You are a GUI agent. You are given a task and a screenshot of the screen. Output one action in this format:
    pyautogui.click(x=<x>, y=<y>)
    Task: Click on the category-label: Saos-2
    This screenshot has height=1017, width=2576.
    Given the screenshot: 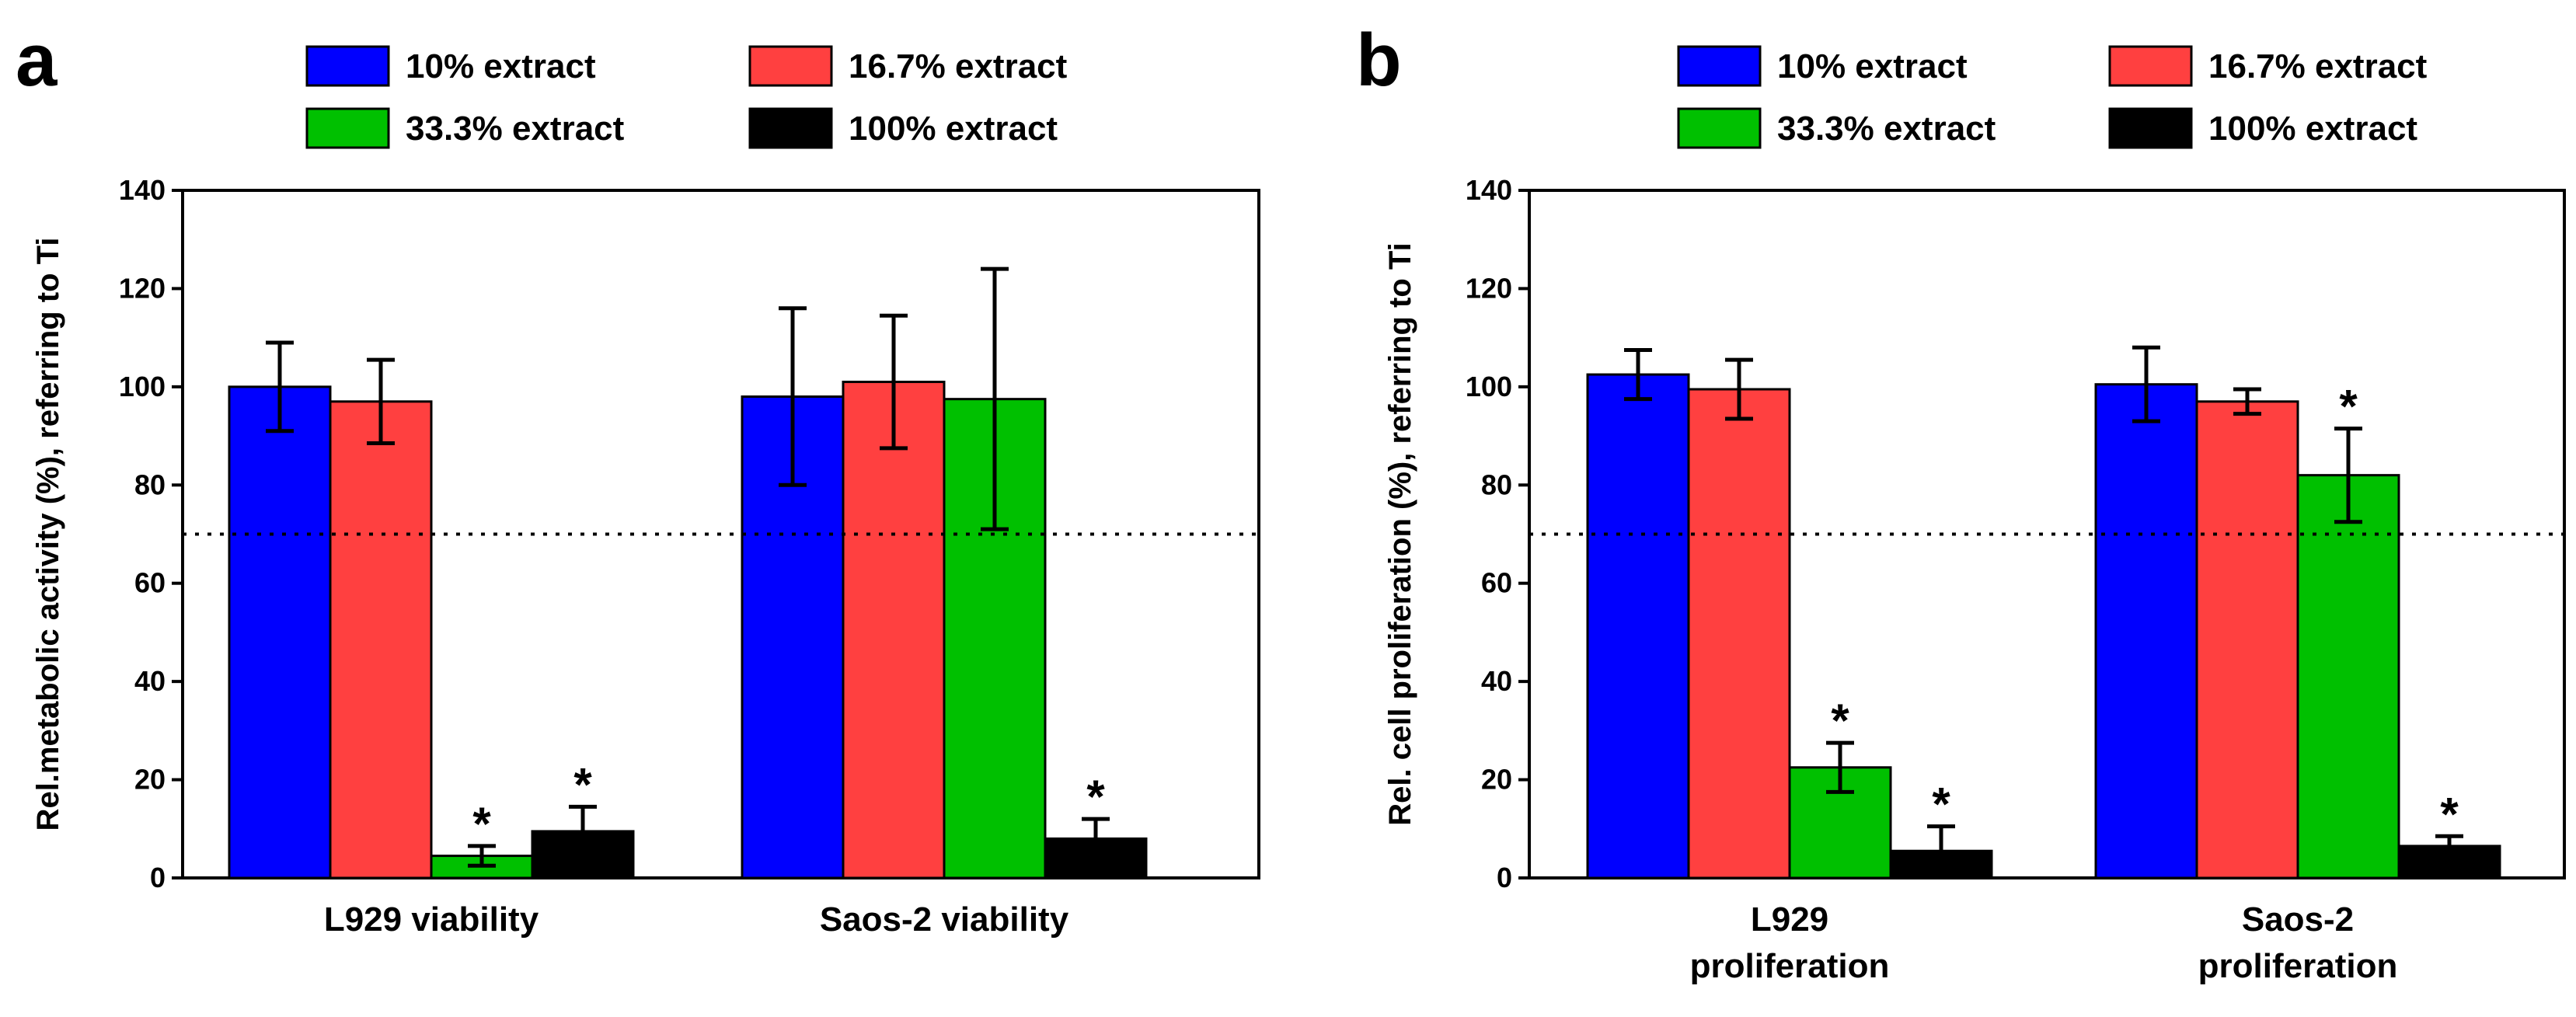 What is the action you would take?
    pyautogui.click(x=2298, y=919)
    